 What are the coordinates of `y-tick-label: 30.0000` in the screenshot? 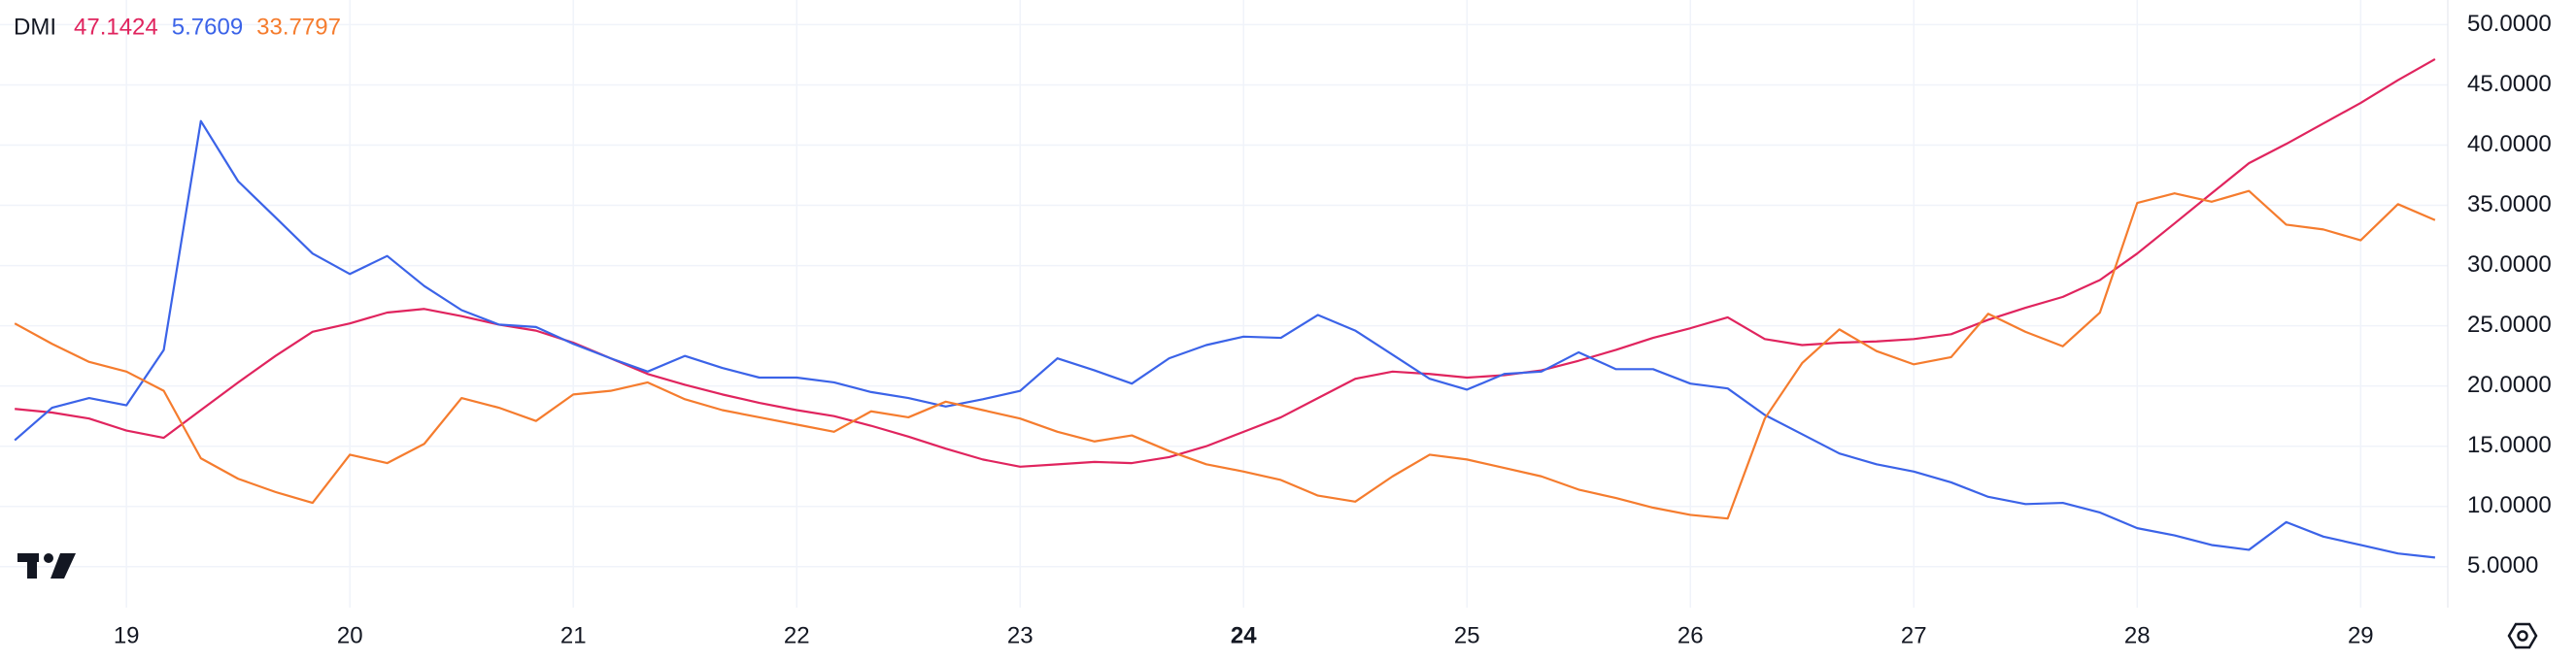 It's located at (2509, 264).